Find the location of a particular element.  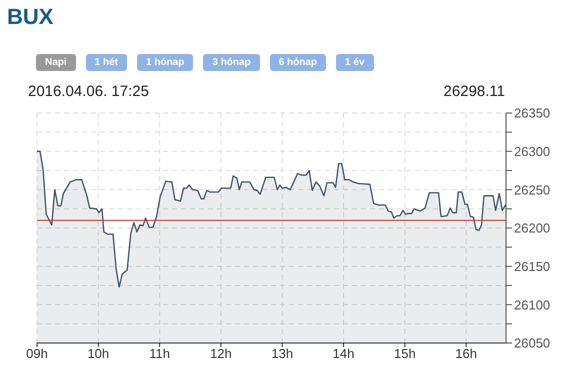

x-tick-label: 10h is located at coordinates (98, 354).